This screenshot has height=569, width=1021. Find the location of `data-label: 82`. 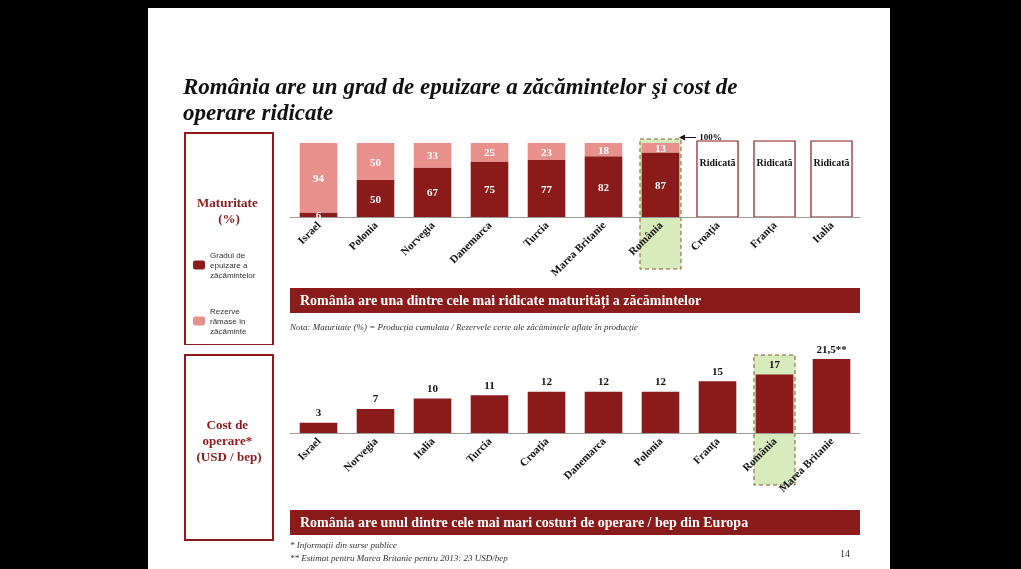

data-label: 82 is located at coordinates (604, 186).